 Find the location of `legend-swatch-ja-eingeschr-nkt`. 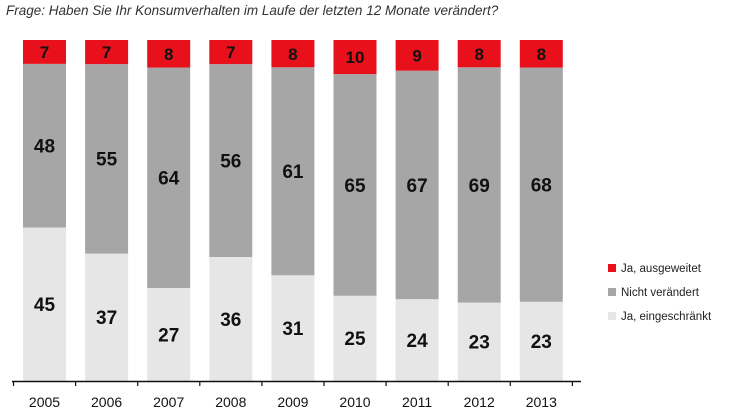

legend-swatch-ja-eingeschr-nkt is located at coordinates (612, 316).